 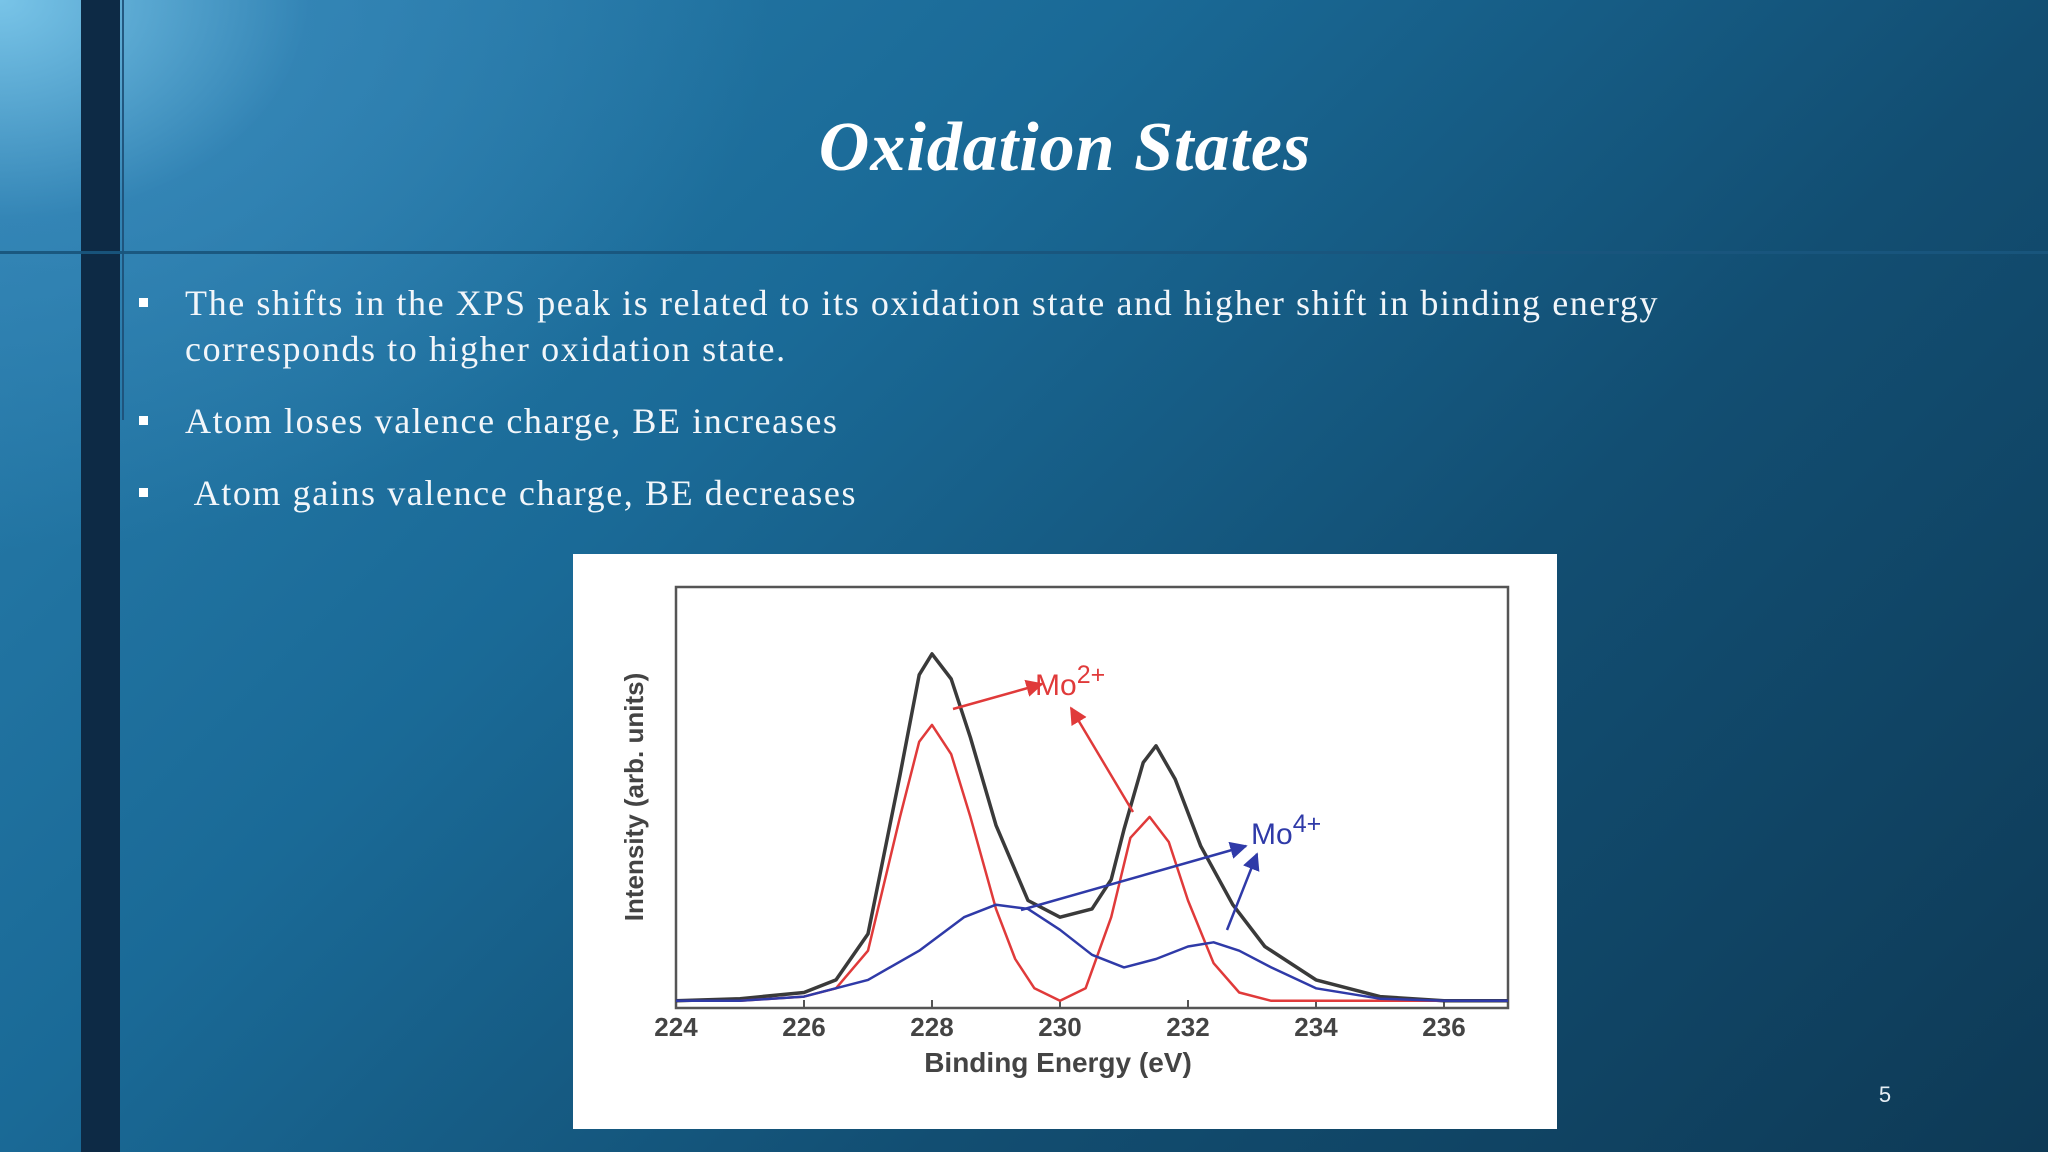 I want to click on mo2-arrow-left, so click(x=998, y=695).